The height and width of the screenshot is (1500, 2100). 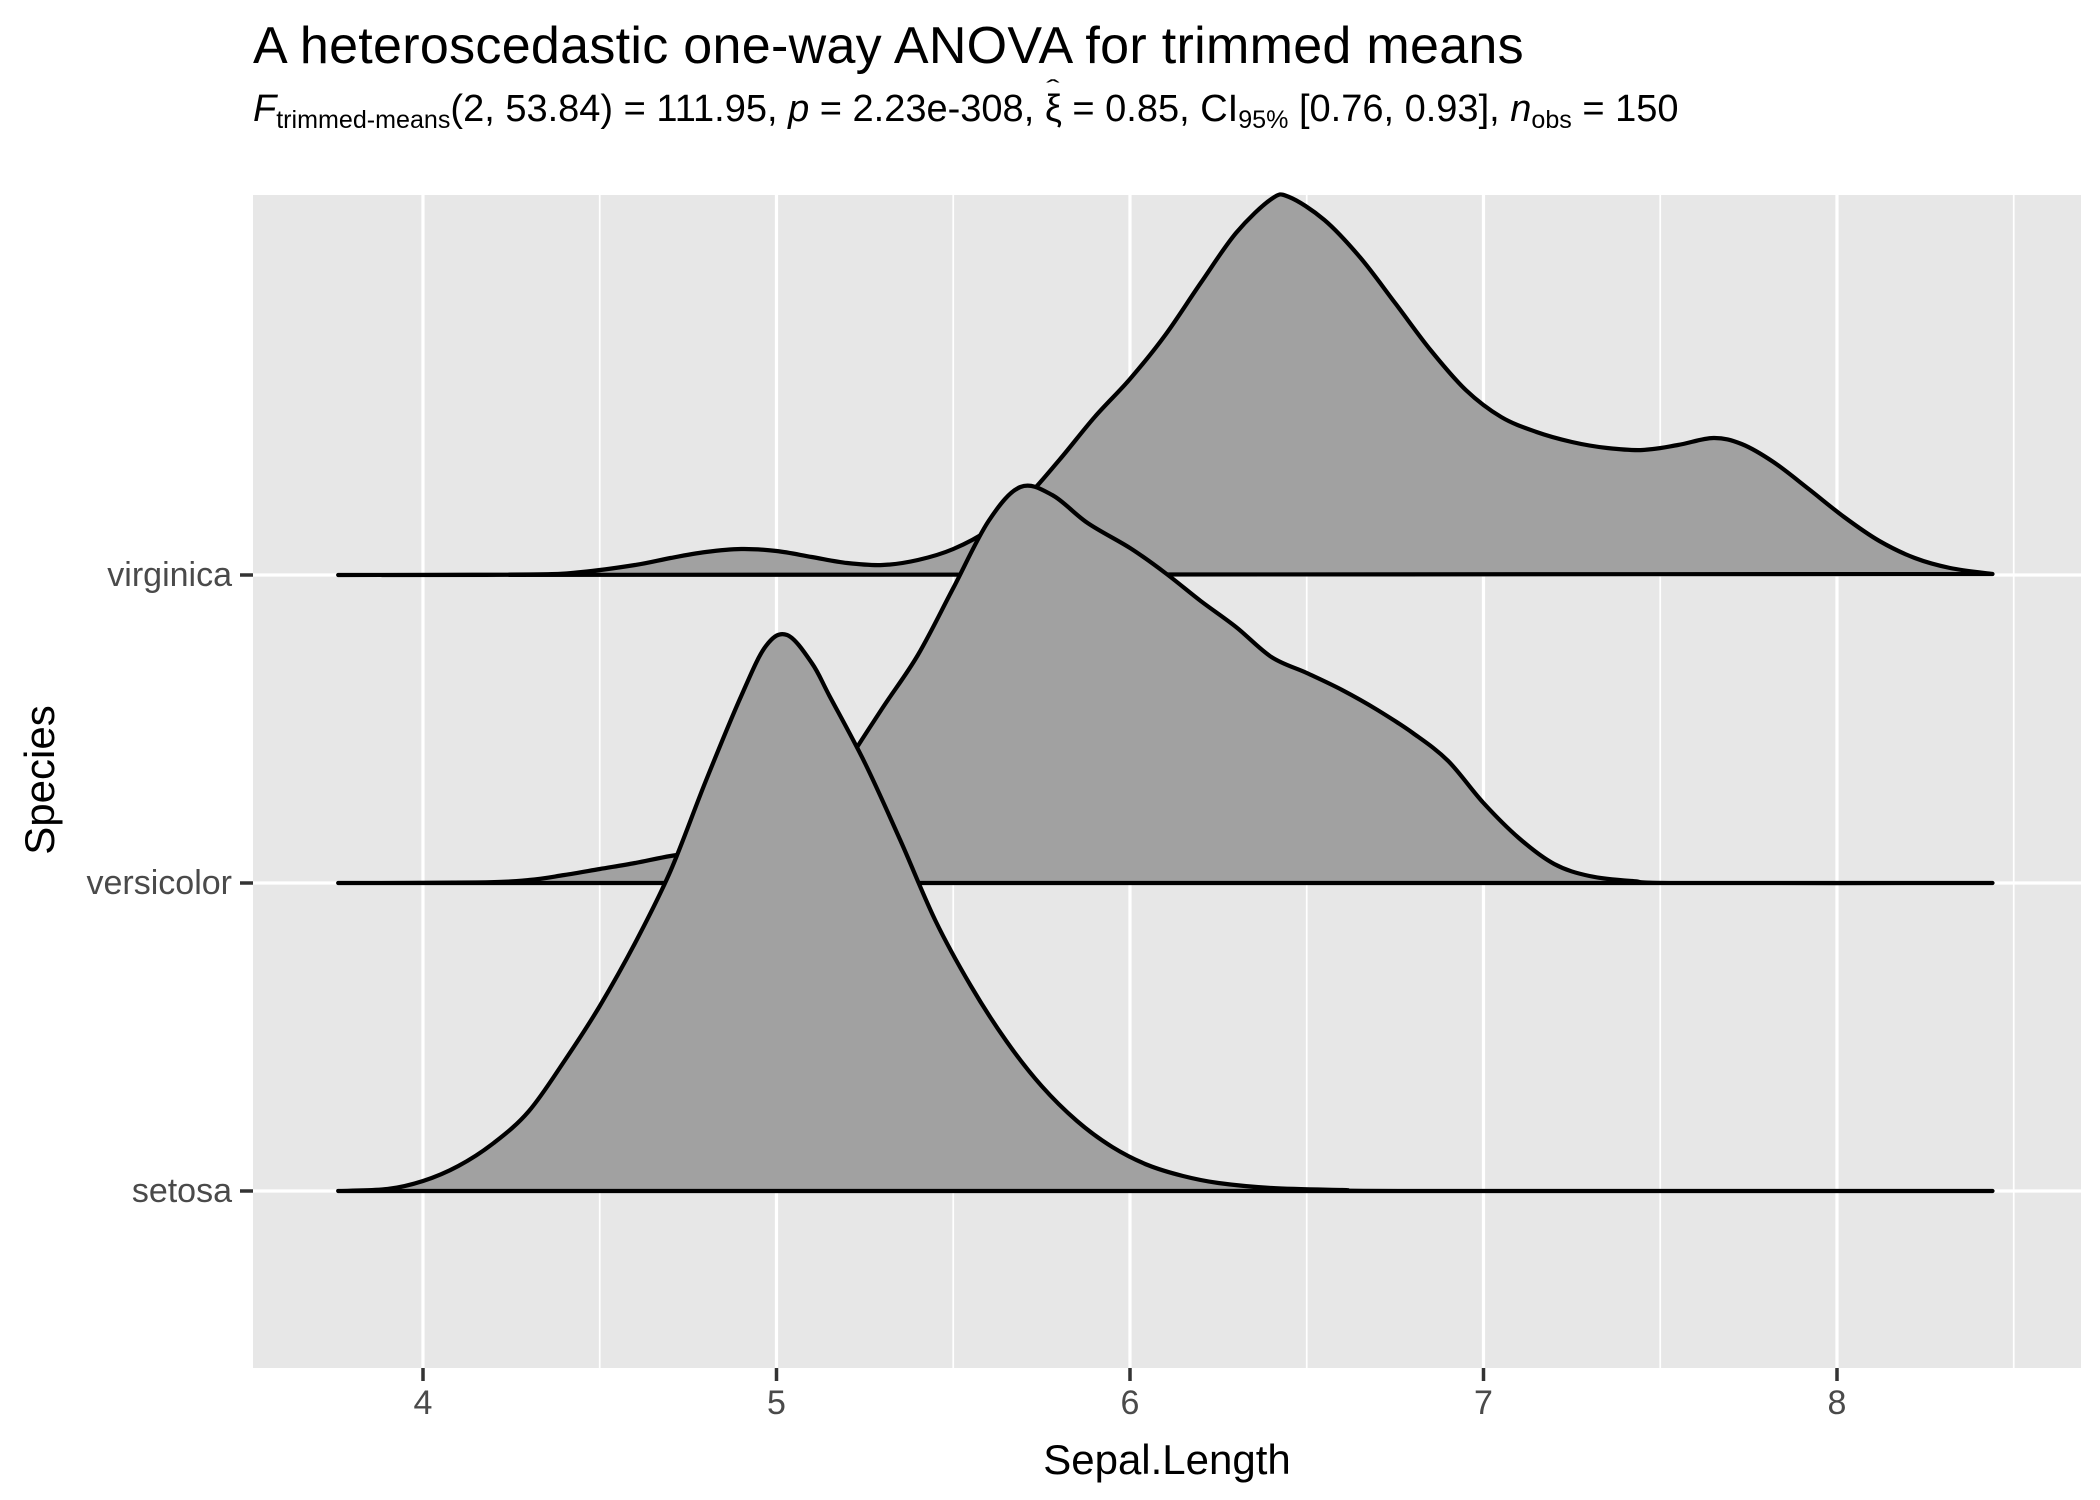 What do you see at coordinates (619, 109) in the screenshot?
I see `subtitle-fragment: (2, 53.84) = 111.95,` at bounding box center [619, 109].